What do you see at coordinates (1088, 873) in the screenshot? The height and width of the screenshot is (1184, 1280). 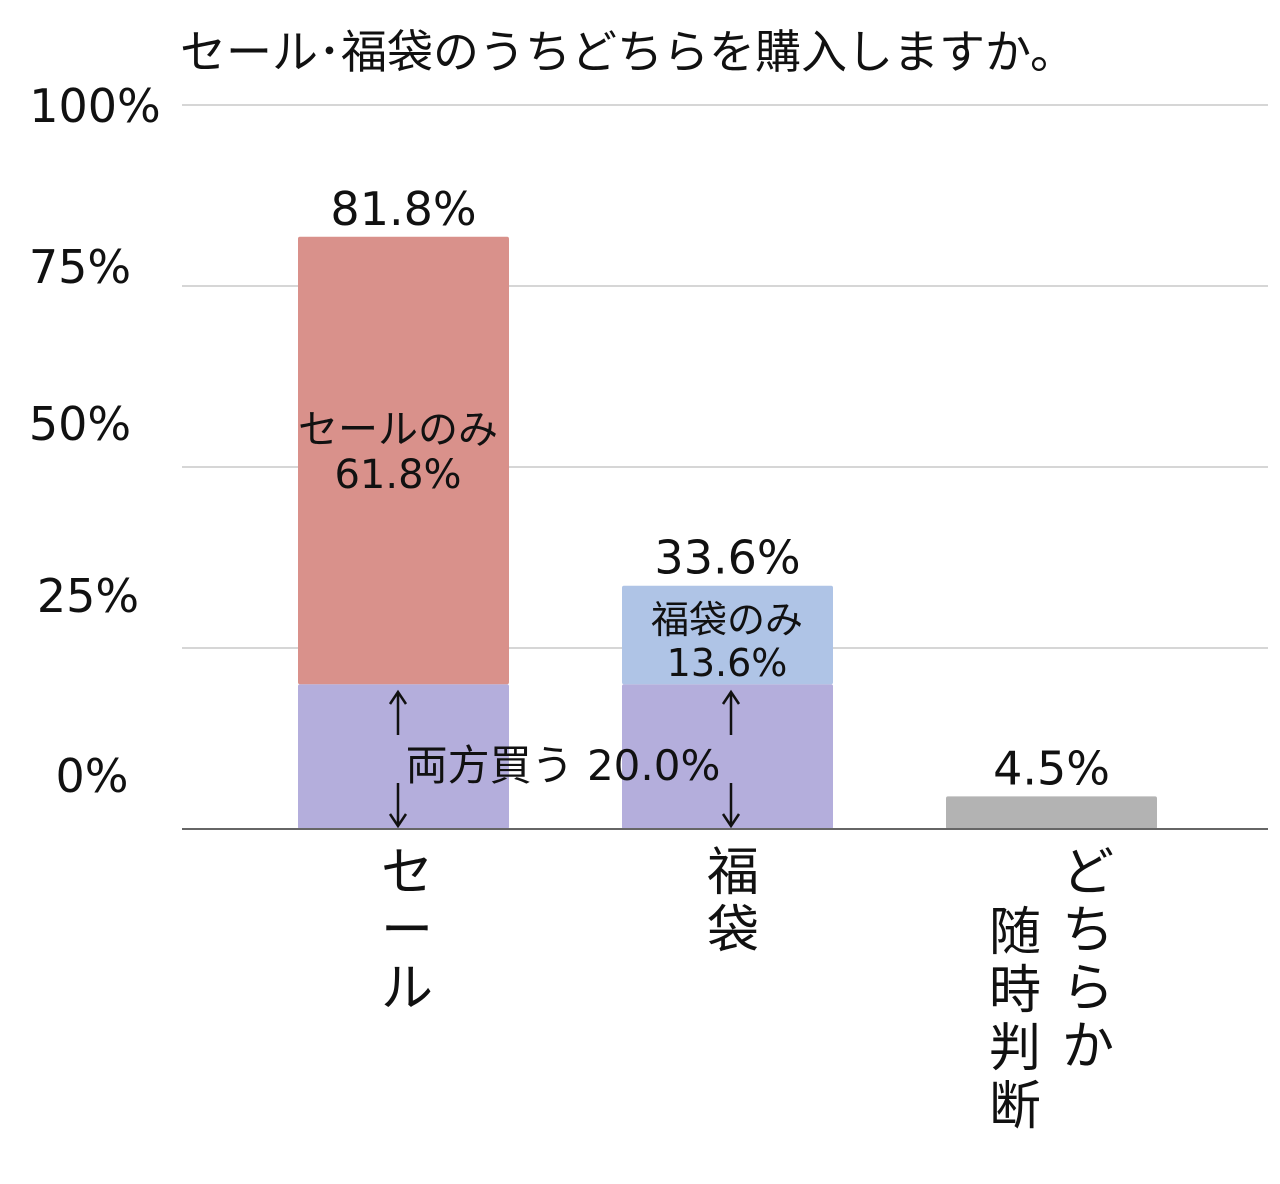 I see `x-category-char: ど` at bounding box center [1088, 873].